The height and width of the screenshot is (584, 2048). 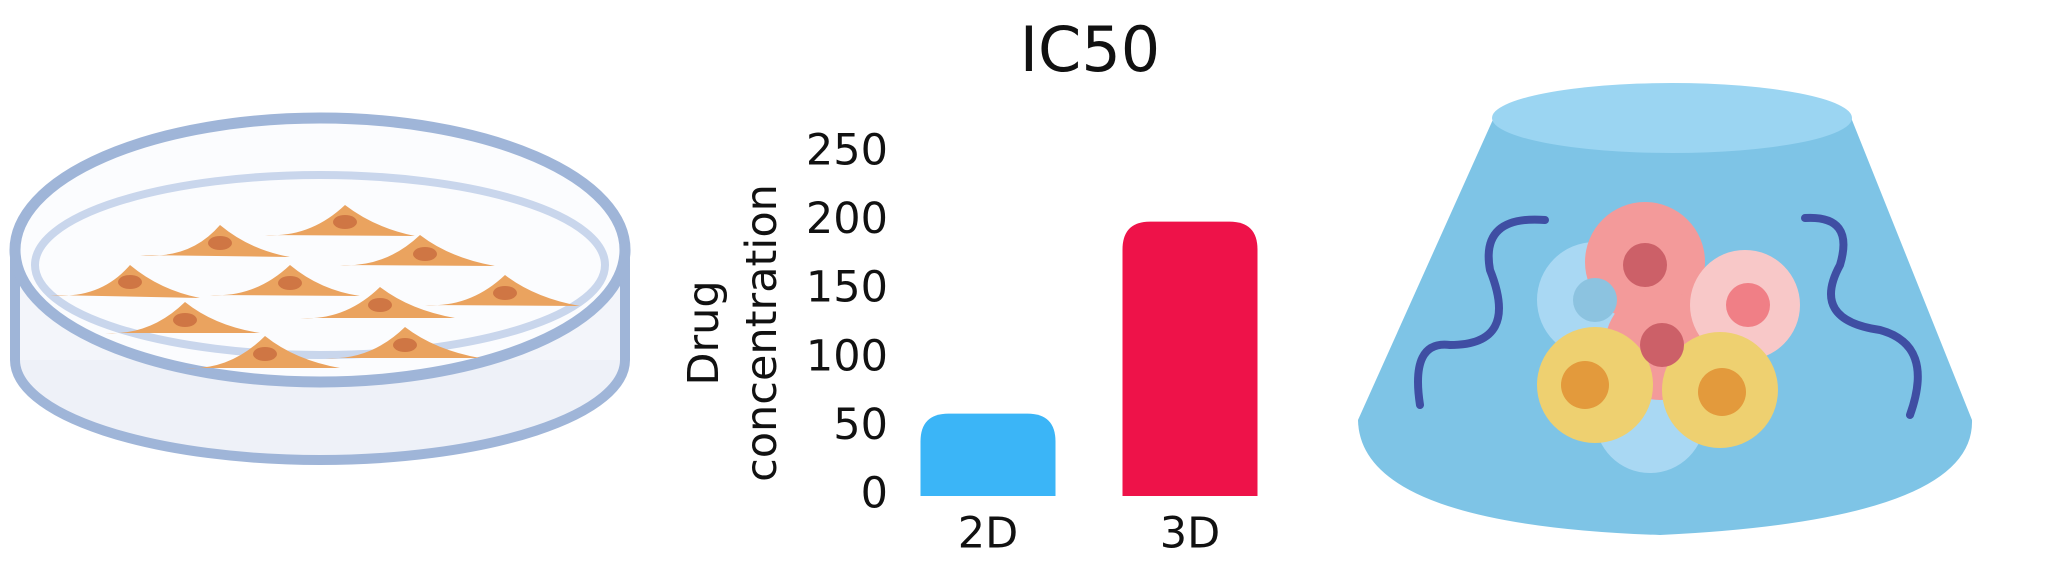 What do you see at coordinates (847, 356) in the screenshot?
I see `y-tick-label: 100` at bounding box center [847, 356].